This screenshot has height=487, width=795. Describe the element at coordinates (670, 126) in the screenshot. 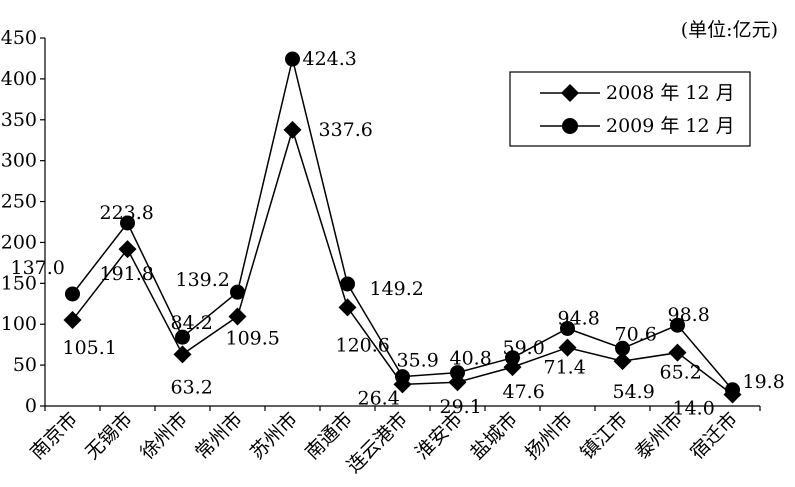

I see `legend-label-2009: 2009 年 12 月` at that location.